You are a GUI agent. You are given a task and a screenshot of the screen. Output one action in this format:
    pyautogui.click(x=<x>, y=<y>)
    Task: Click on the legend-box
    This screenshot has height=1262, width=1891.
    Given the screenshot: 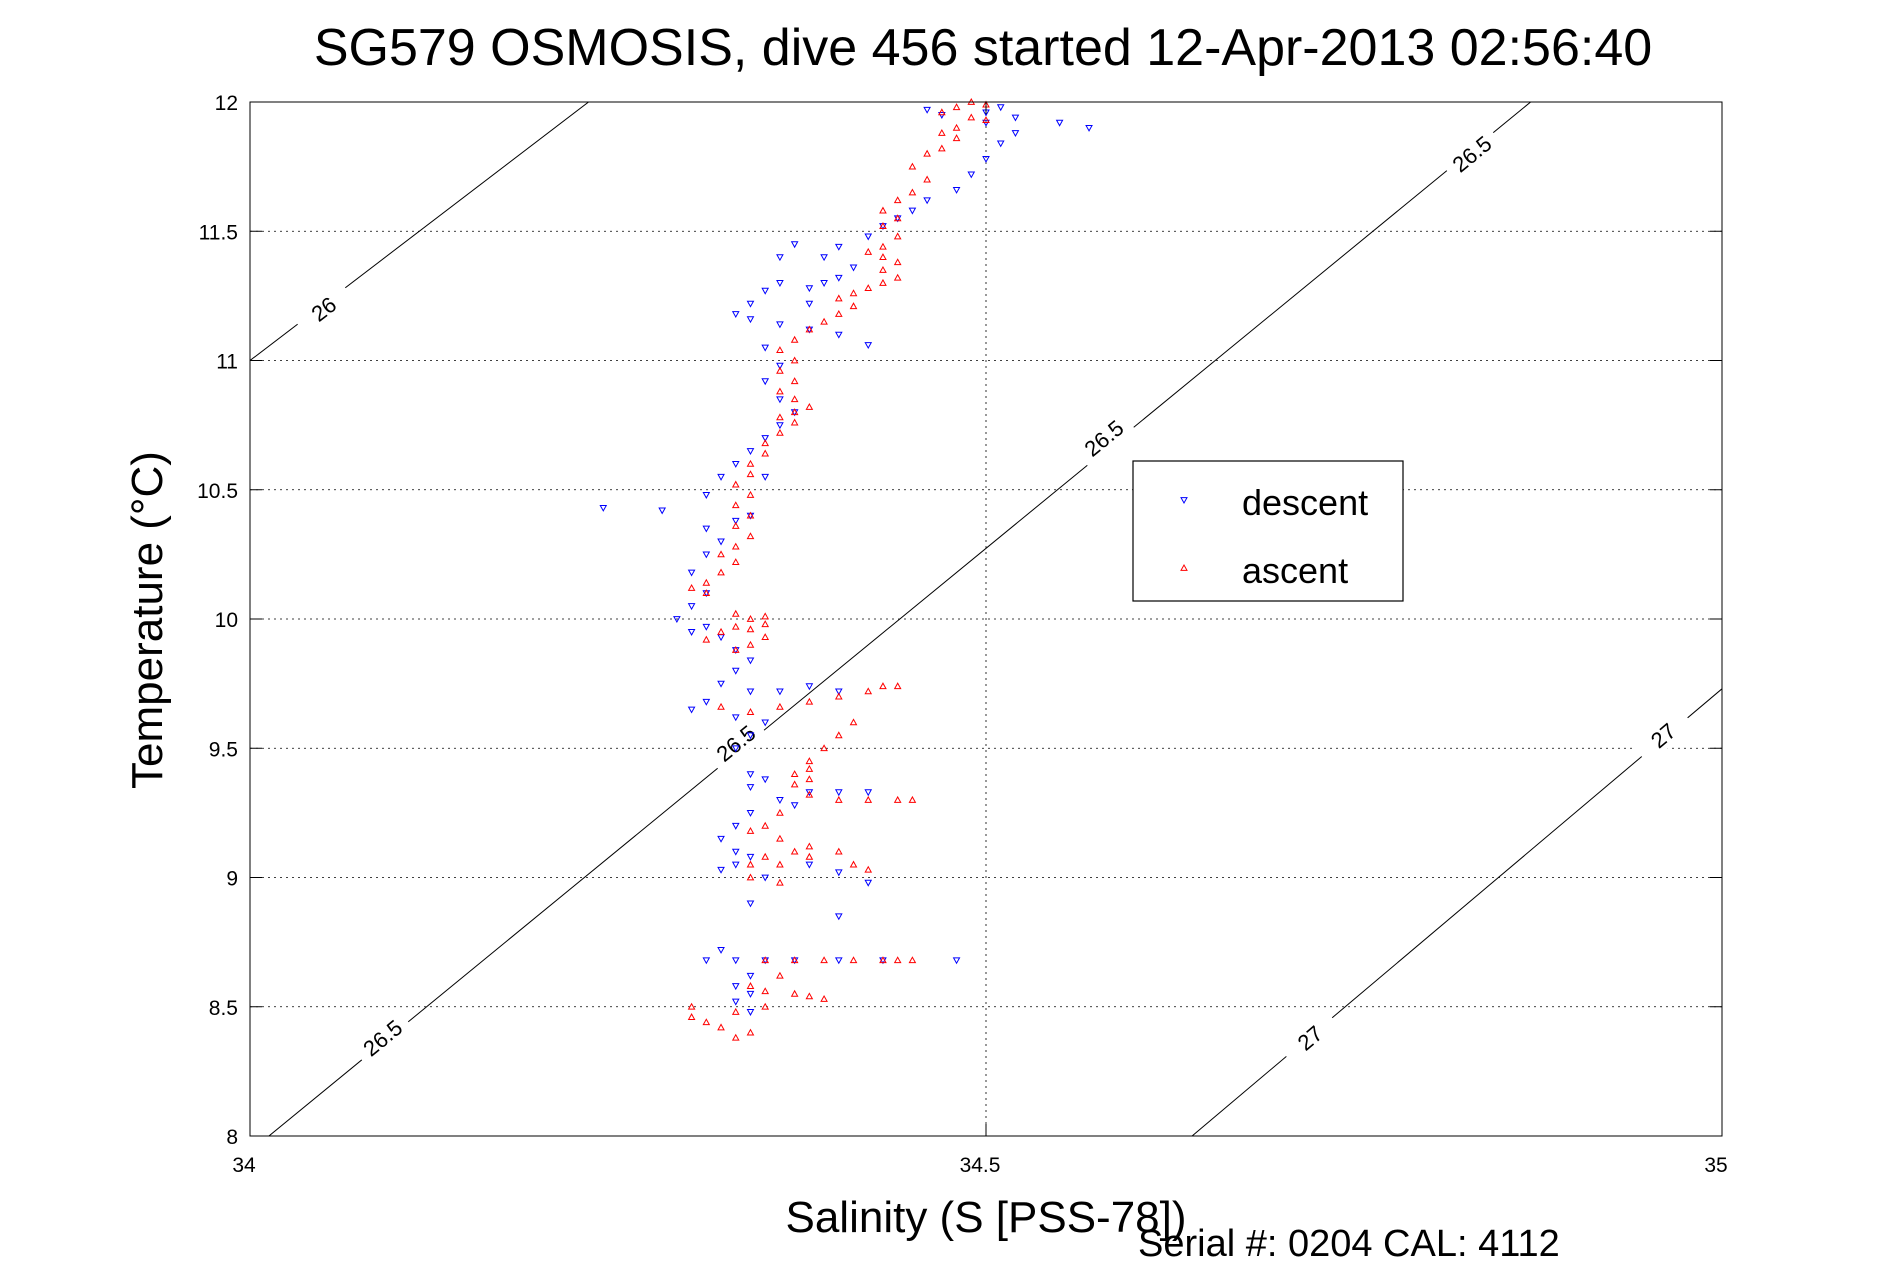 What is the action you would take?
    pyautogui.click(x=1268, y=531)
    